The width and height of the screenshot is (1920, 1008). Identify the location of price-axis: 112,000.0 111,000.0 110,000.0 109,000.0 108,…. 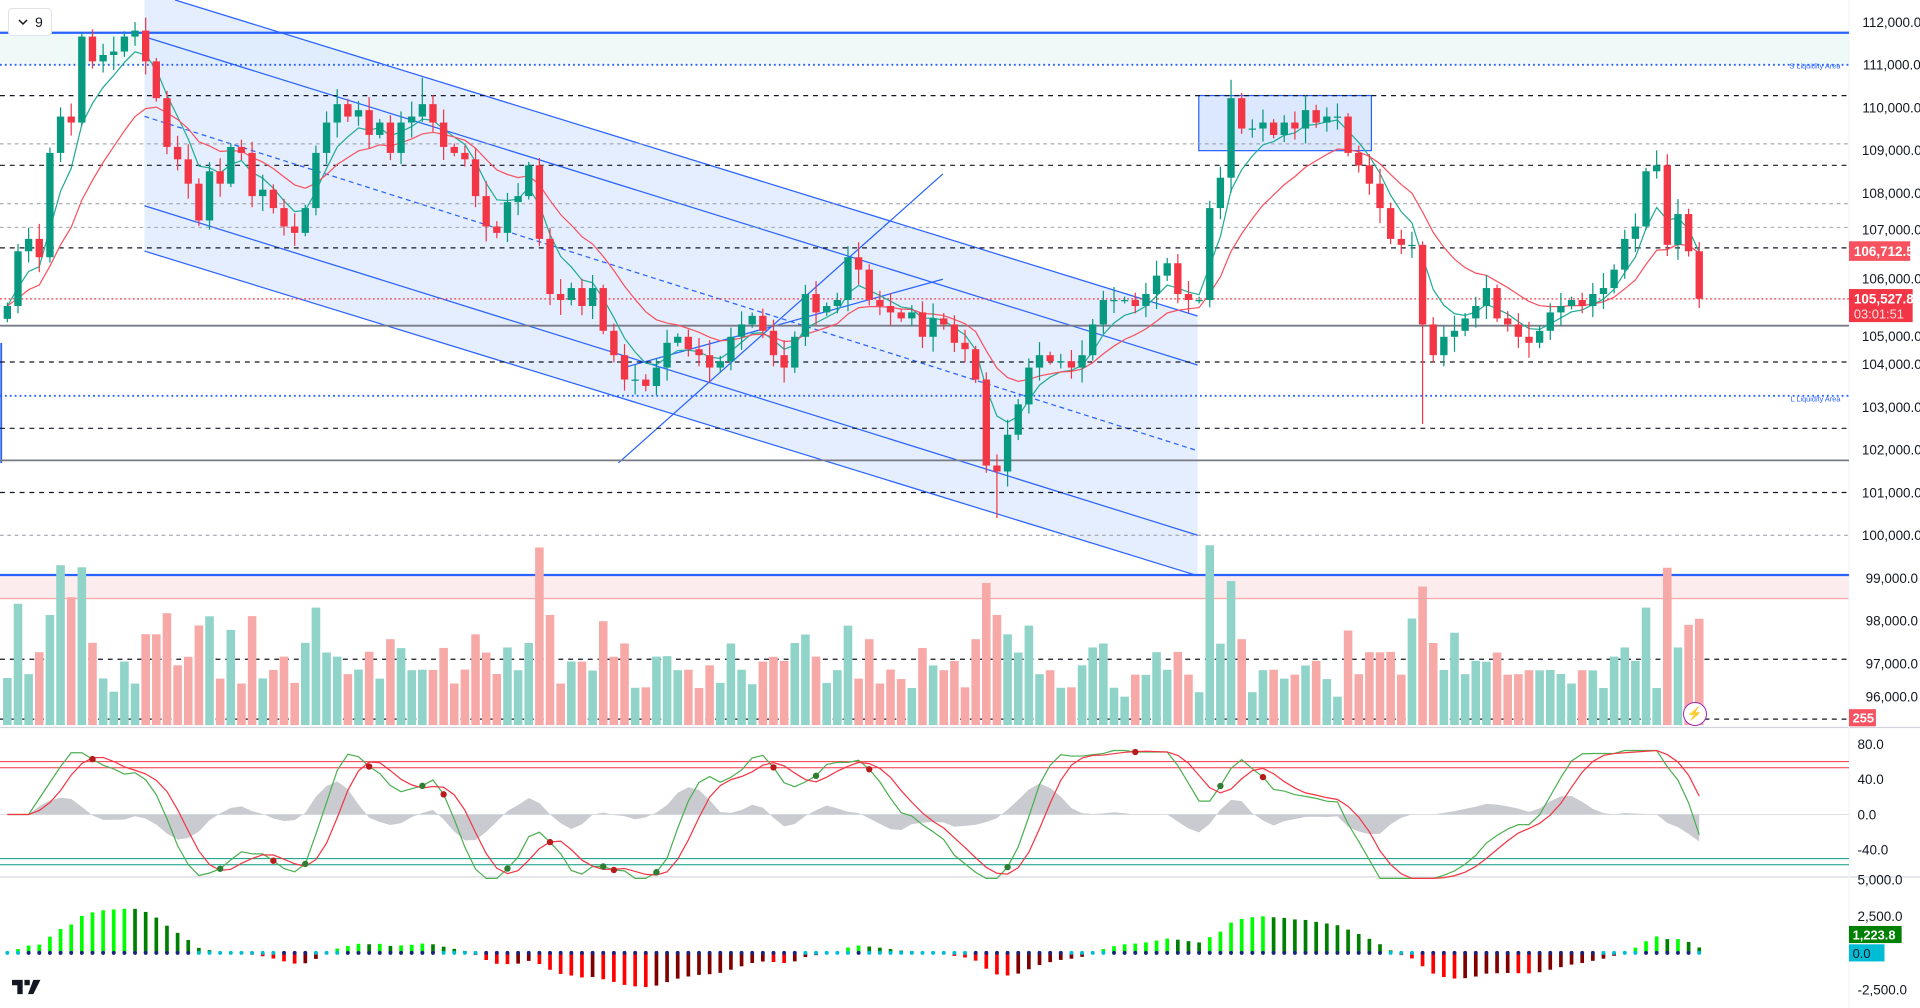
(1889, 506).